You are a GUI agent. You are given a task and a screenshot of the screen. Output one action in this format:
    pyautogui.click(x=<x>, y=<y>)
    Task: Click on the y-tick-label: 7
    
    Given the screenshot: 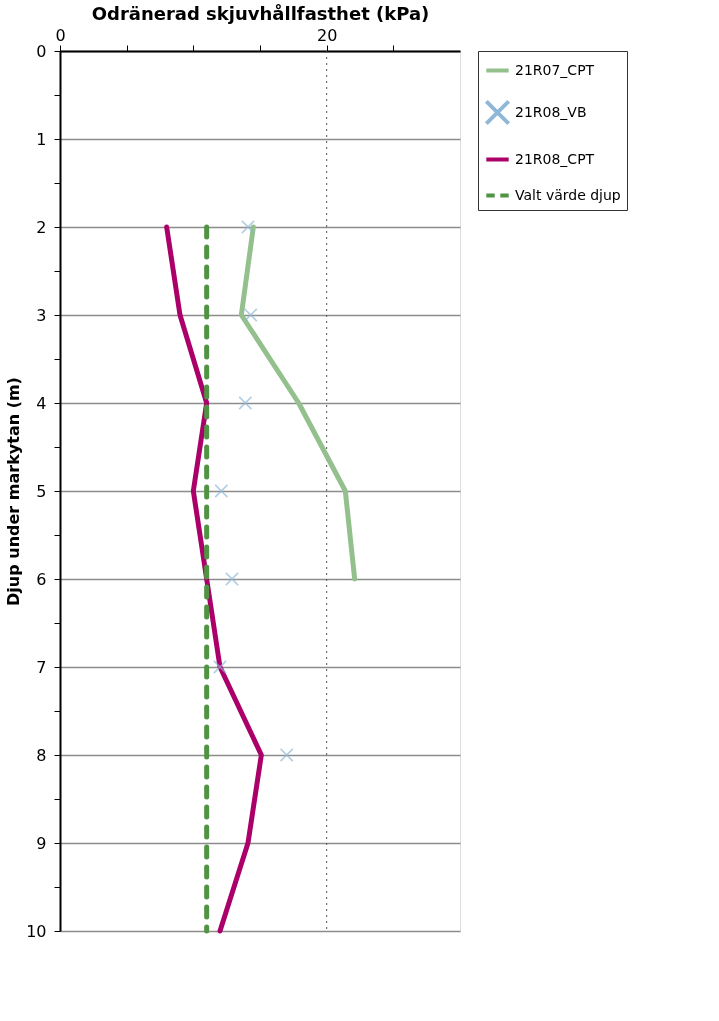 What is the action you would take?
    pyautogui.click(x=41, y=667)
    